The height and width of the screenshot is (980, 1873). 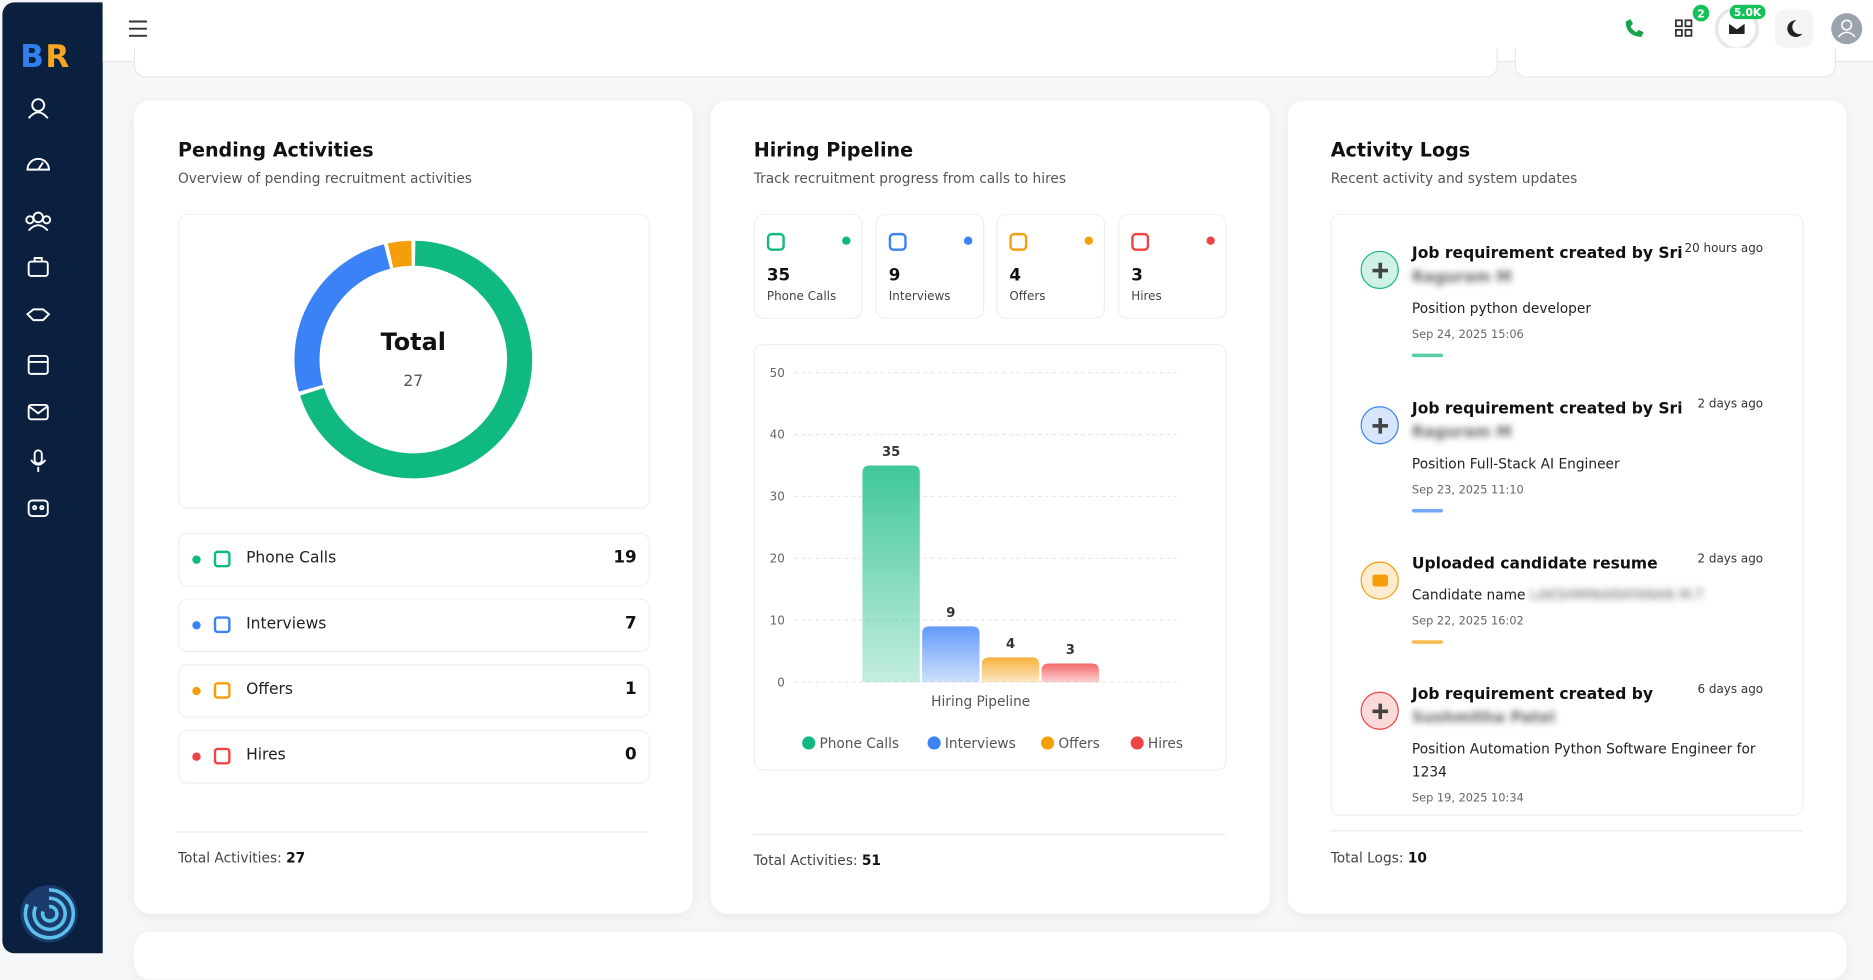 I want to click on stat-label: Phone Calls, so click(x=801, y=297).